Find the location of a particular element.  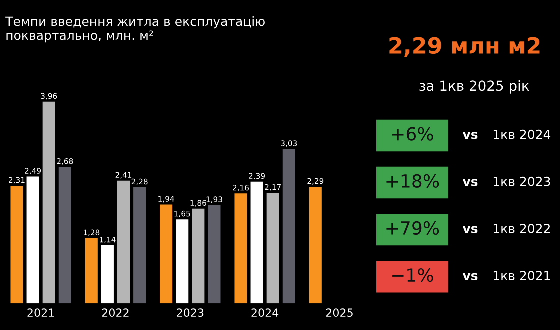

category-label: 1кв 2022 is located at coordinates (522, 229).